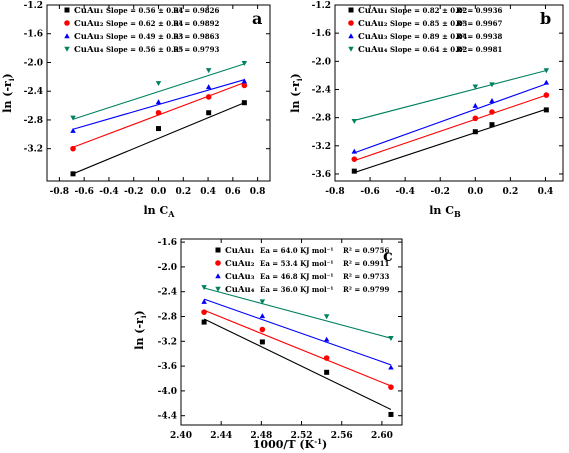 This screenshot has width=569, height=453. Describe the element at coordinates (257, 18) in the screenshot. I see `panel-letter: a` at that location.